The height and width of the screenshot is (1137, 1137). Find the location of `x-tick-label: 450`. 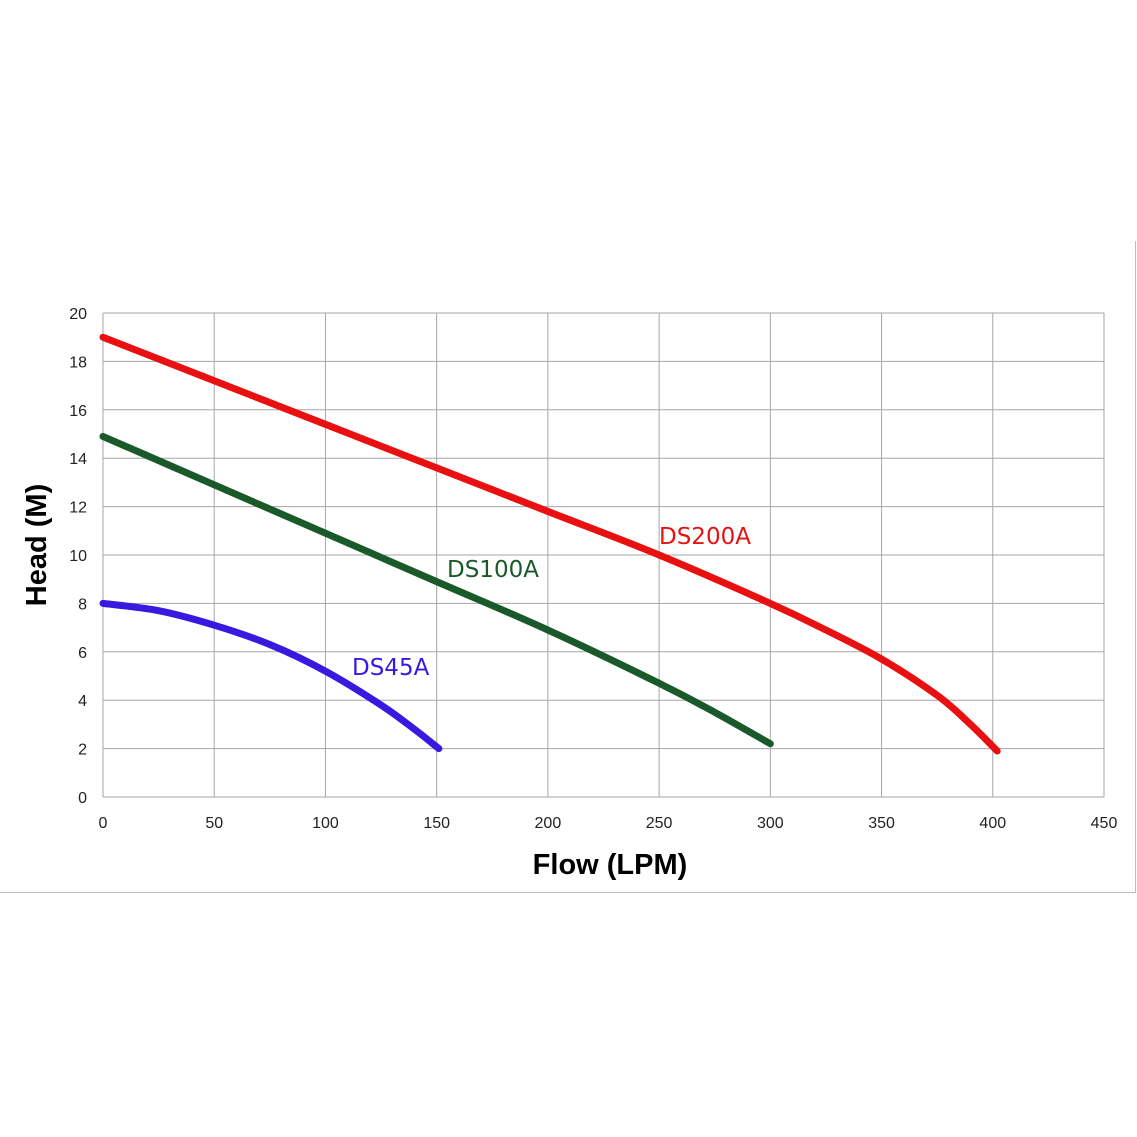

x-tick-label: 450 is located at coordinates (1104, 823).